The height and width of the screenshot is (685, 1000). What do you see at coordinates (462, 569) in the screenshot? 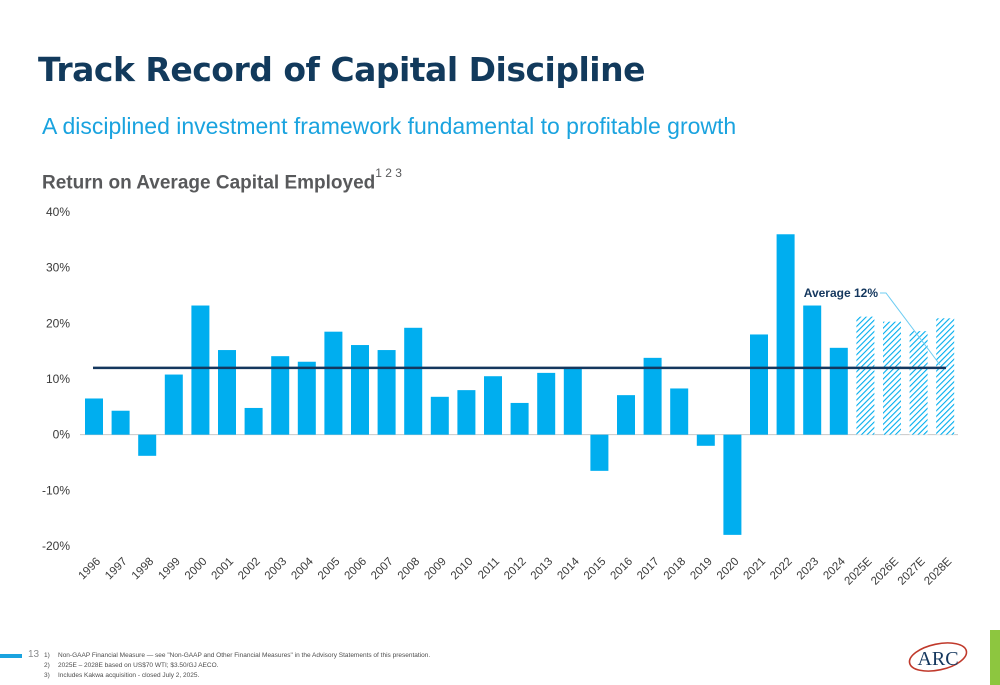
I see `x-tick-label: 2010` at bounding box center [462, 569].